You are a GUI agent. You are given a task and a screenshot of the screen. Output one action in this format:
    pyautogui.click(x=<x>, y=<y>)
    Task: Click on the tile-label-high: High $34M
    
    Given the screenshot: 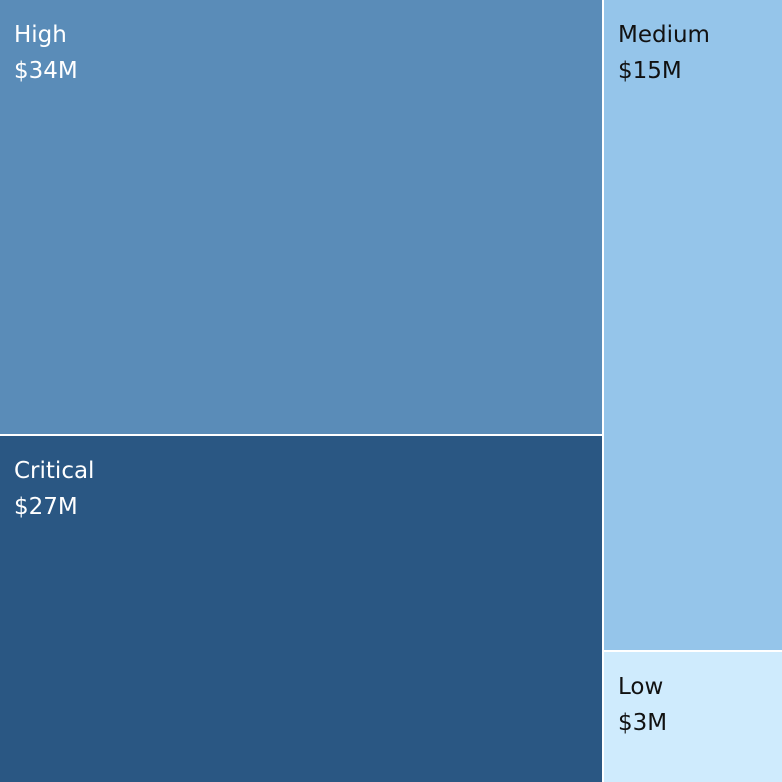 What is the action you would take?
    pyautogui.click(x=46, y=53)
    